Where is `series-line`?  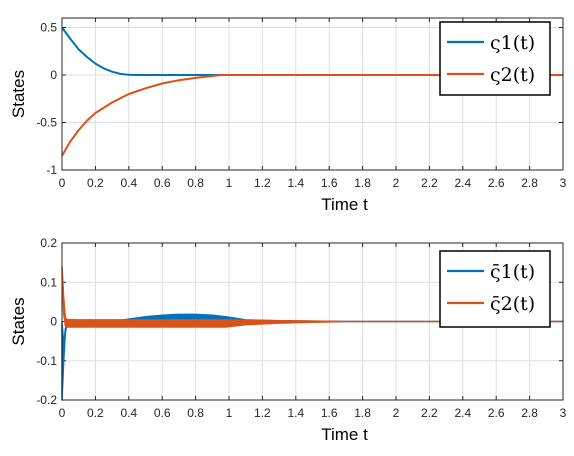 series-line is located at coordinates (312, 51).